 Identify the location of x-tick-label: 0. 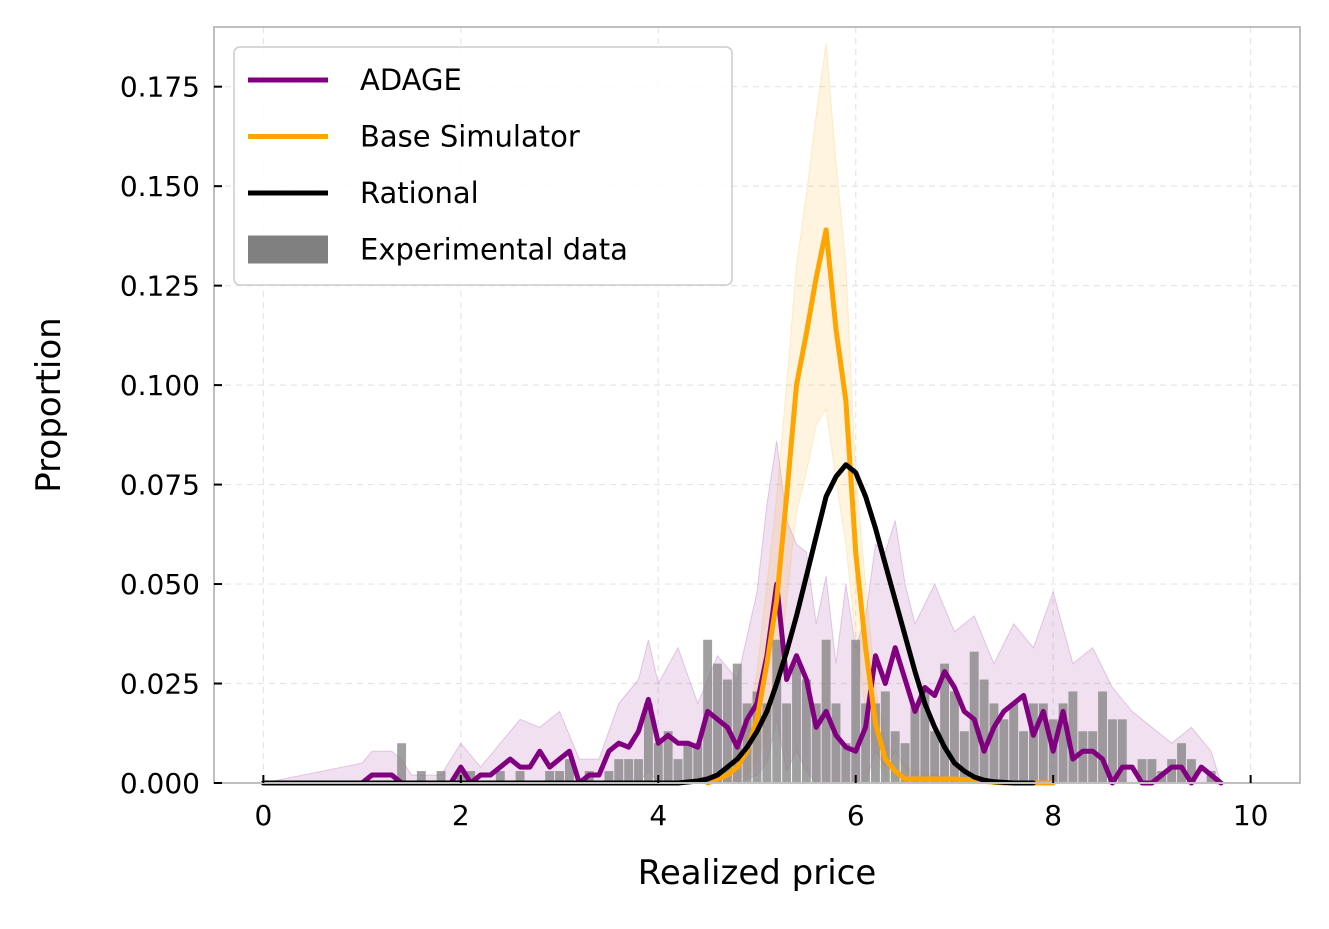
(263, 815).